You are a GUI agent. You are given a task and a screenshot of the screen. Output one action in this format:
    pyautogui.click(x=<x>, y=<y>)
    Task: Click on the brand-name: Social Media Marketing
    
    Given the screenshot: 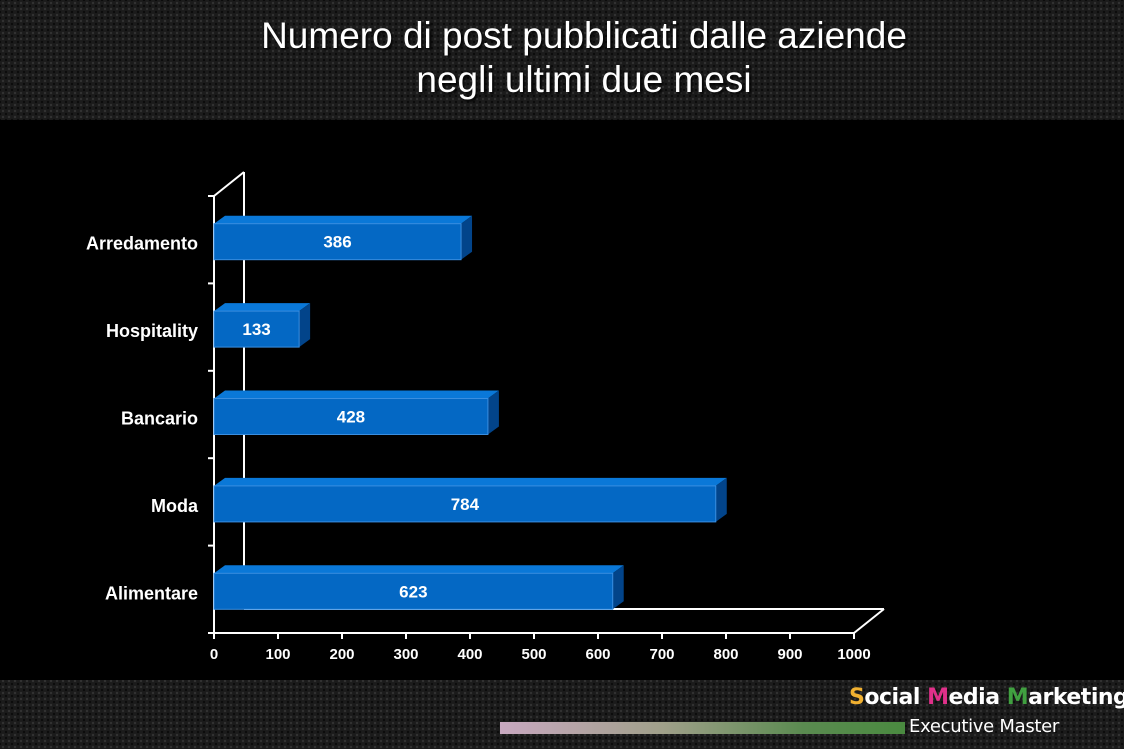 What is the action you would take?
    pyautogui.click(x=986, y=697)
    